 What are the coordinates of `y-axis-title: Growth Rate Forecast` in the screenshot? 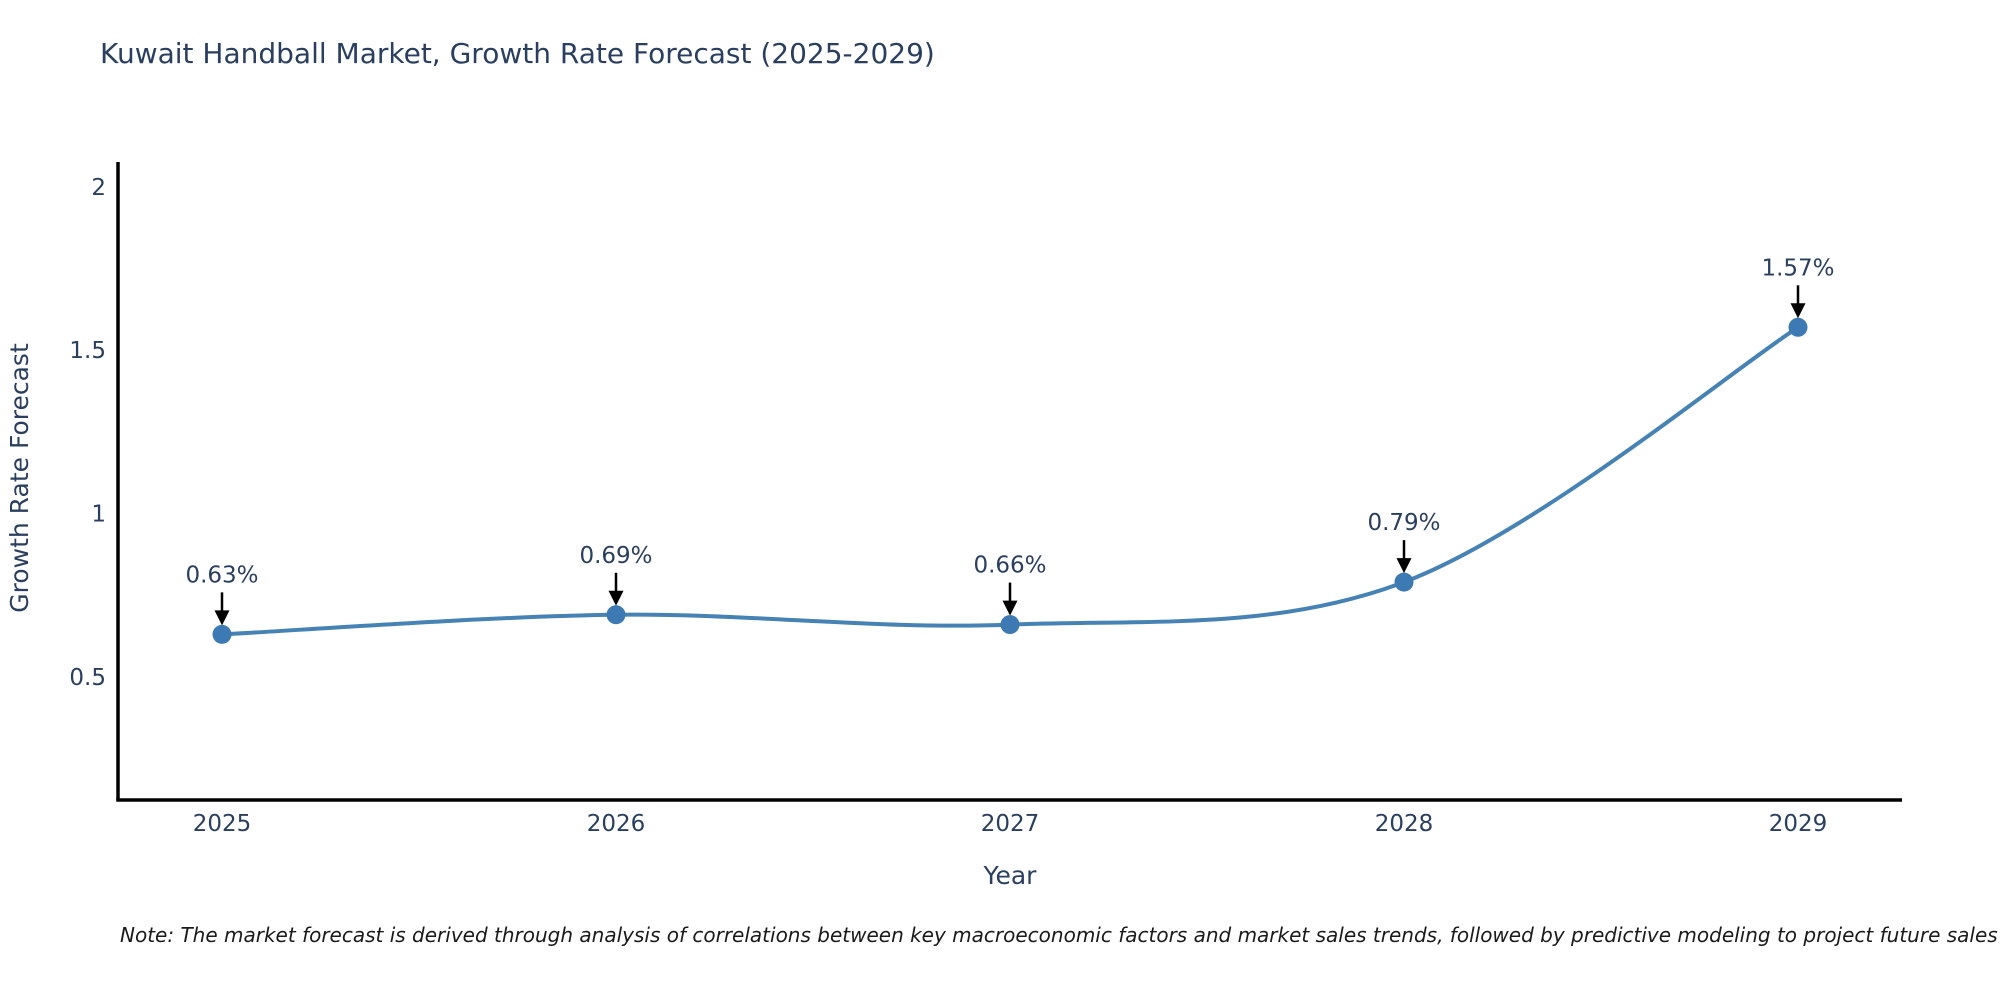 It's located at (19, 478).